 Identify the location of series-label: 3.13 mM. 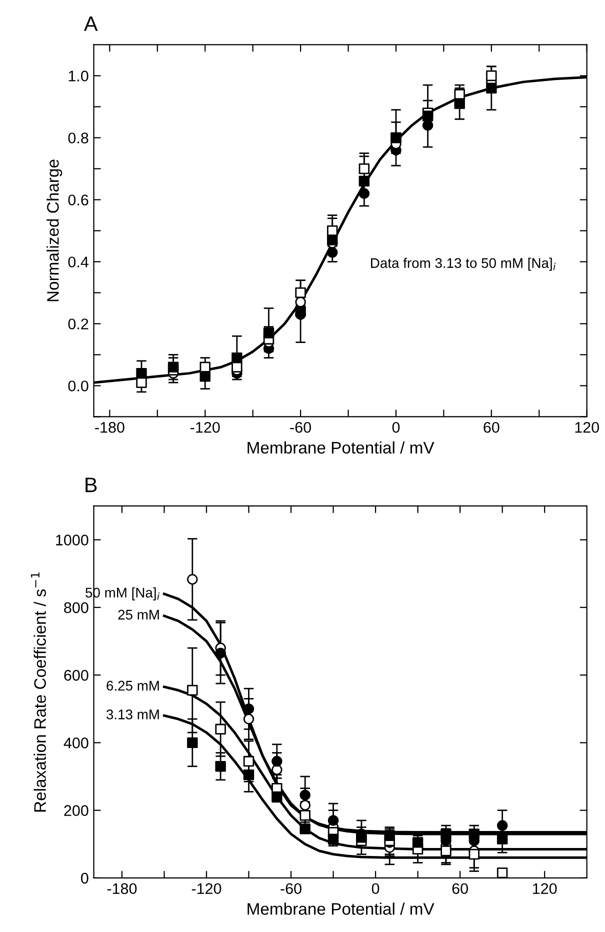
(132, 715).